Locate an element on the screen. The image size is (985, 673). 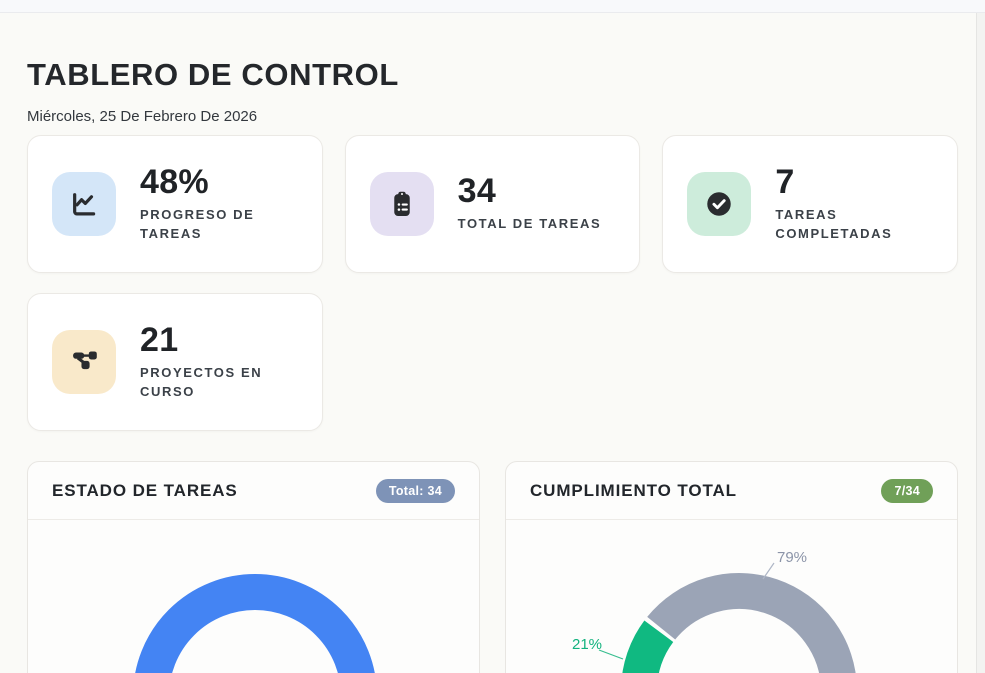
stat-label: TAREAS COMPLETADAS is located at coordinates (834, 223).